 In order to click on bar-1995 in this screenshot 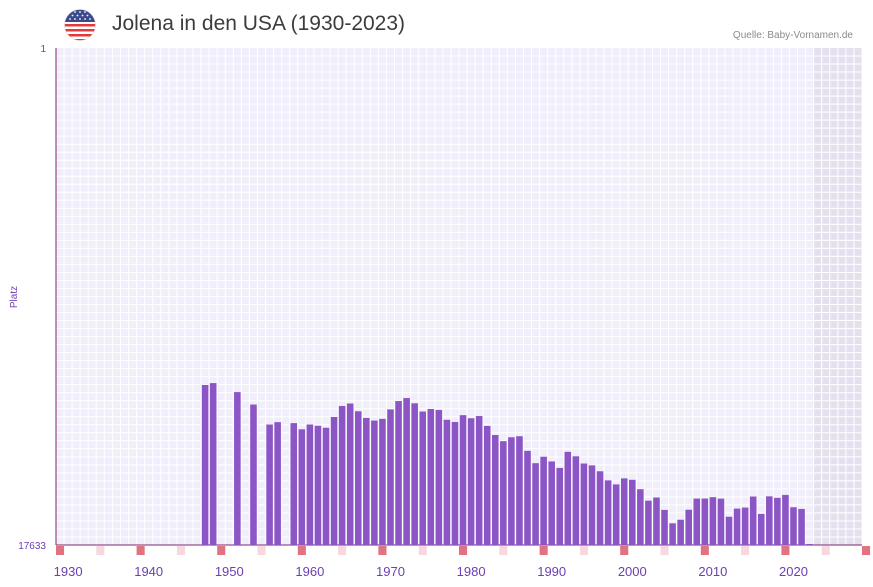, I will do `click(592, 505)`.